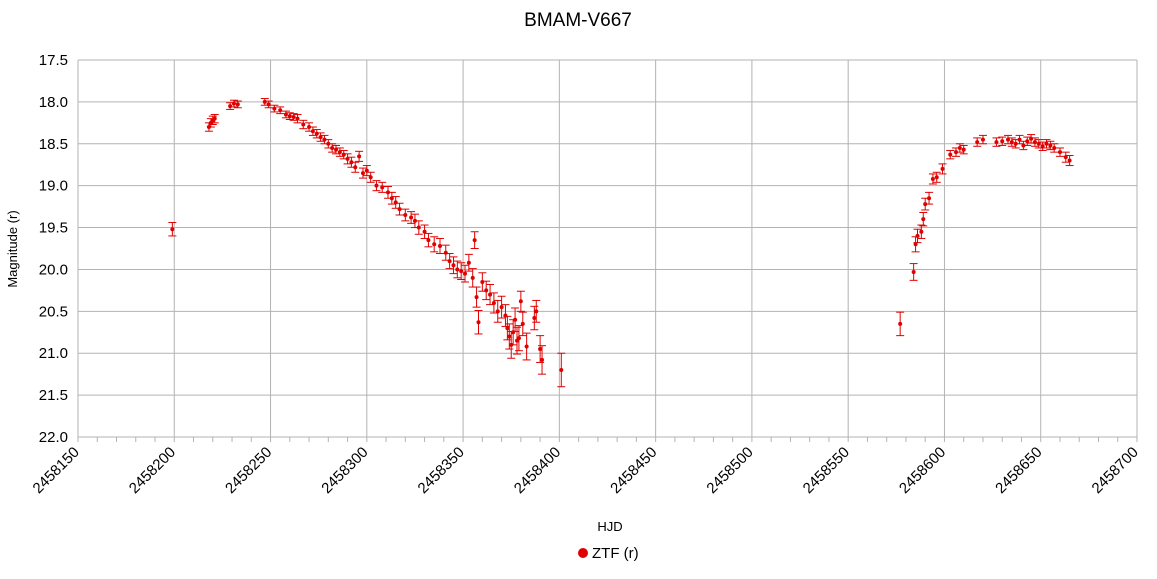 This screenshot has height=579, width=1157. I want to click on x-tick-label: 2458200, so click(152, 470).